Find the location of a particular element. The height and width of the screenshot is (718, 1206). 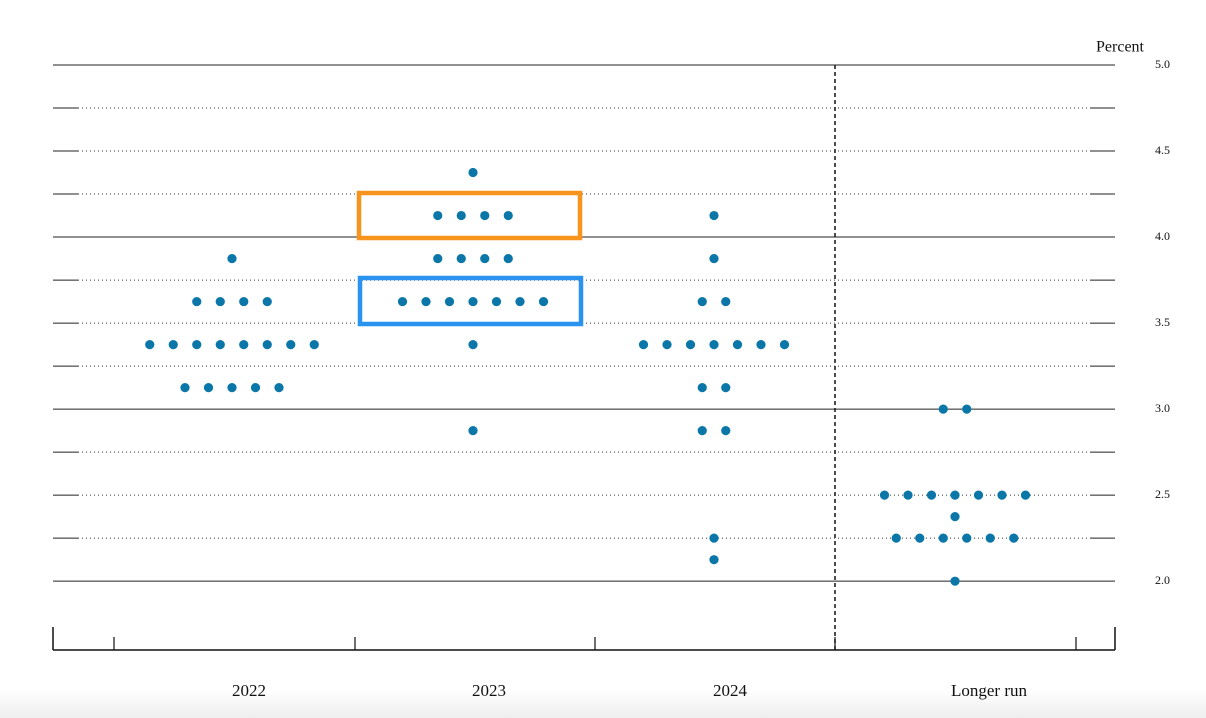

x-tick-label: Longer run is located at coordinates (989, 690).